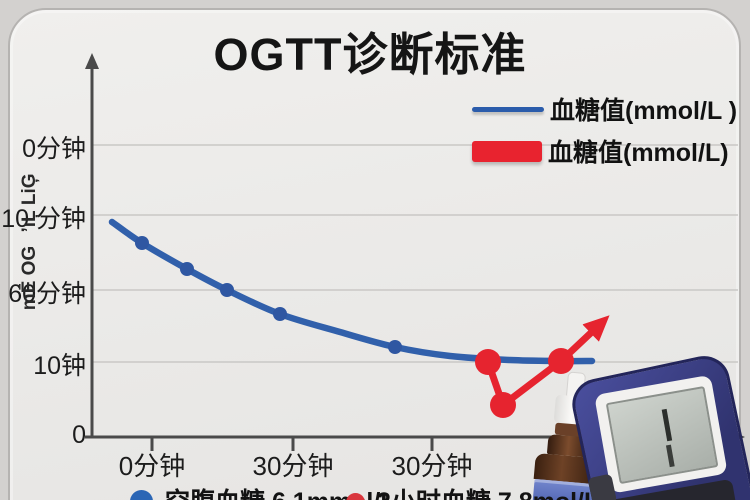 The width and height of the screenshot is (750, 500). I want to click on blue-dot-icon, so click(141, 495).